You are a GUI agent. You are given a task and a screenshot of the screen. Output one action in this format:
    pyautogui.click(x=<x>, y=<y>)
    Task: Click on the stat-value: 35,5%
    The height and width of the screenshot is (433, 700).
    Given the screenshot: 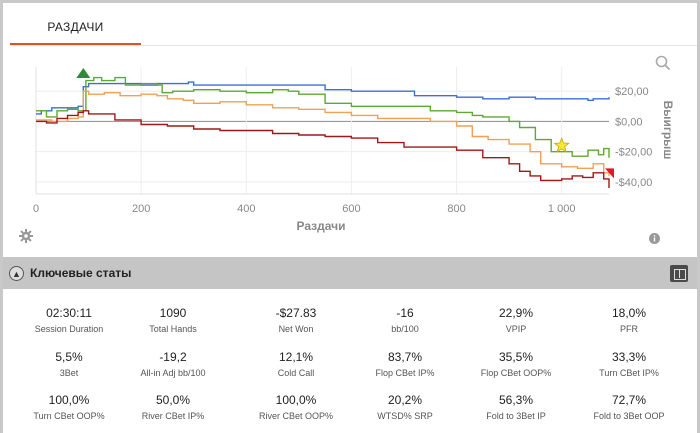 What is the action you would take?
    pyautogui.click(x=516, y=357)
    